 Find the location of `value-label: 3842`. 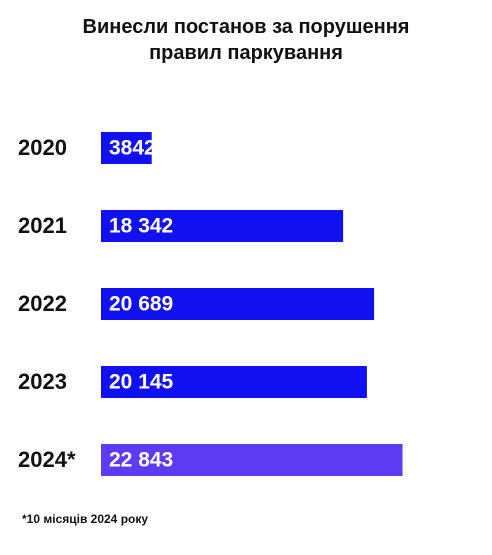

value-label: 3842 is located at coordinates (132, 148).